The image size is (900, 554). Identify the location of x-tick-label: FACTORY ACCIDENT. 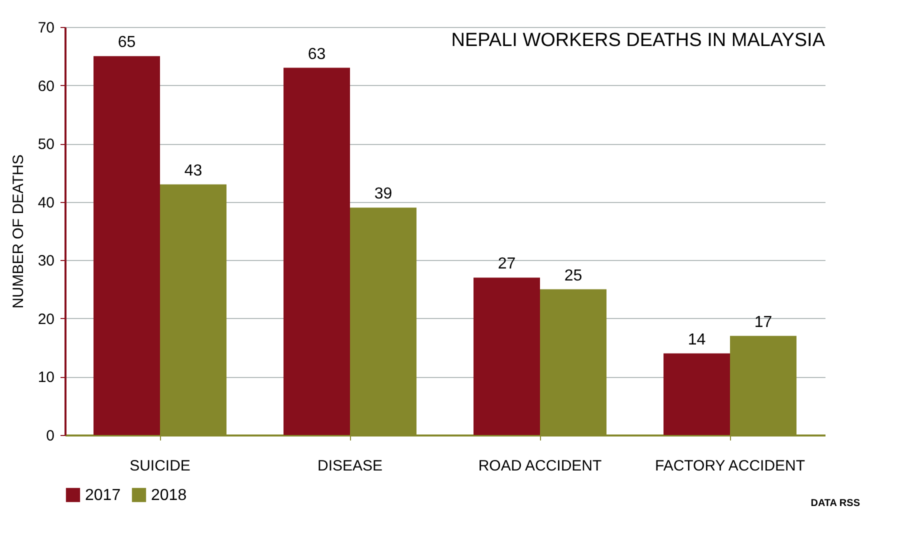
(730, 466).